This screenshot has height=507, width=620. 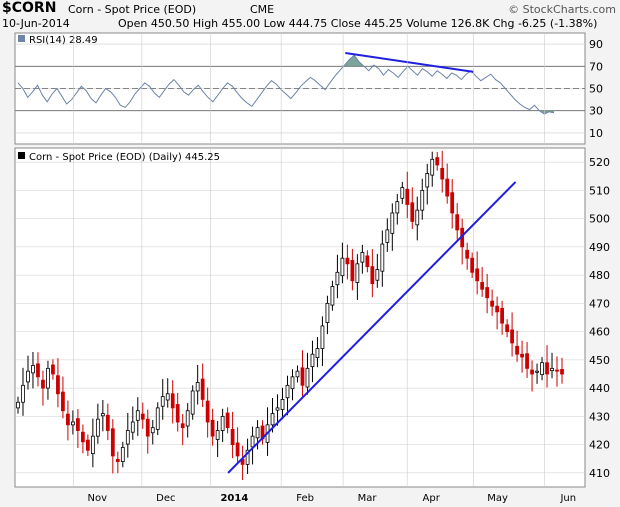 I want to click on x-tick-label: Feb, so click(x=305, y=498).